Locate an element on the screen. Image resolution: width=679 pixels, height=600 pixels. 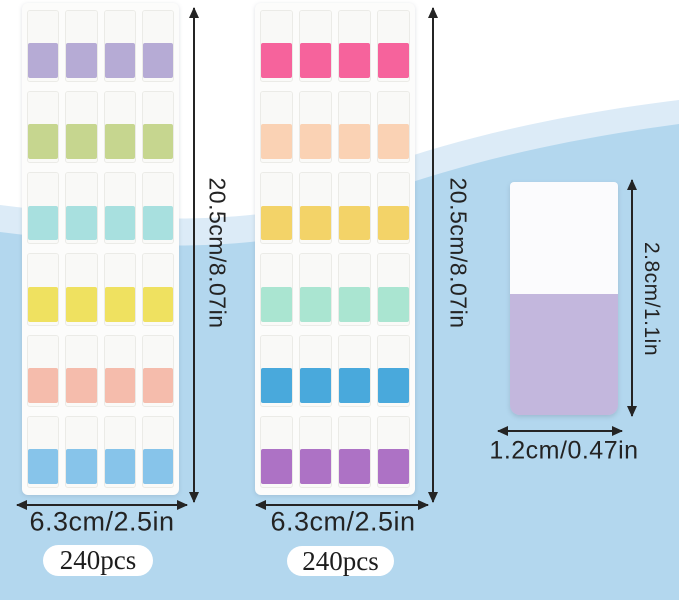
sheet1-height-label: 20.5cm/8.07in is located at coordinates (217, 253).